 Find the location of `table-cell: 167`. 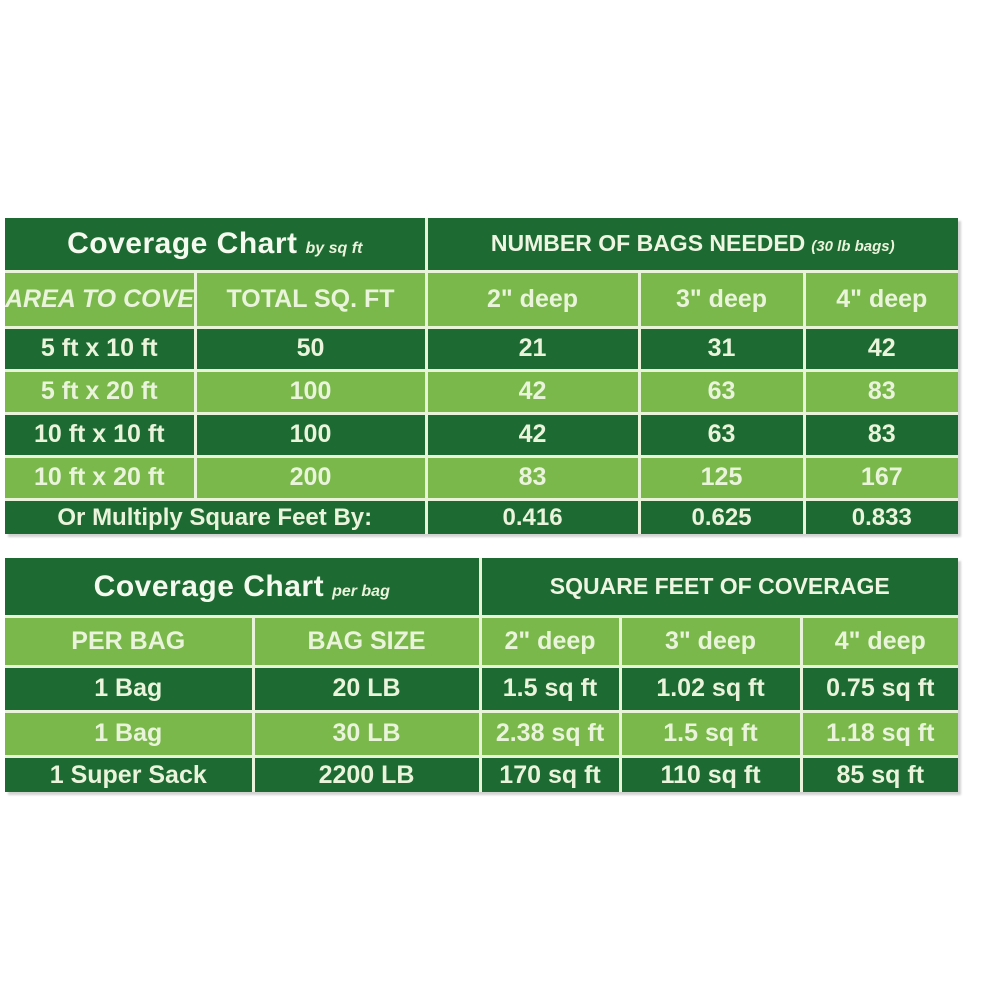

table-cell: 167 is located at coordinates (880, 476).